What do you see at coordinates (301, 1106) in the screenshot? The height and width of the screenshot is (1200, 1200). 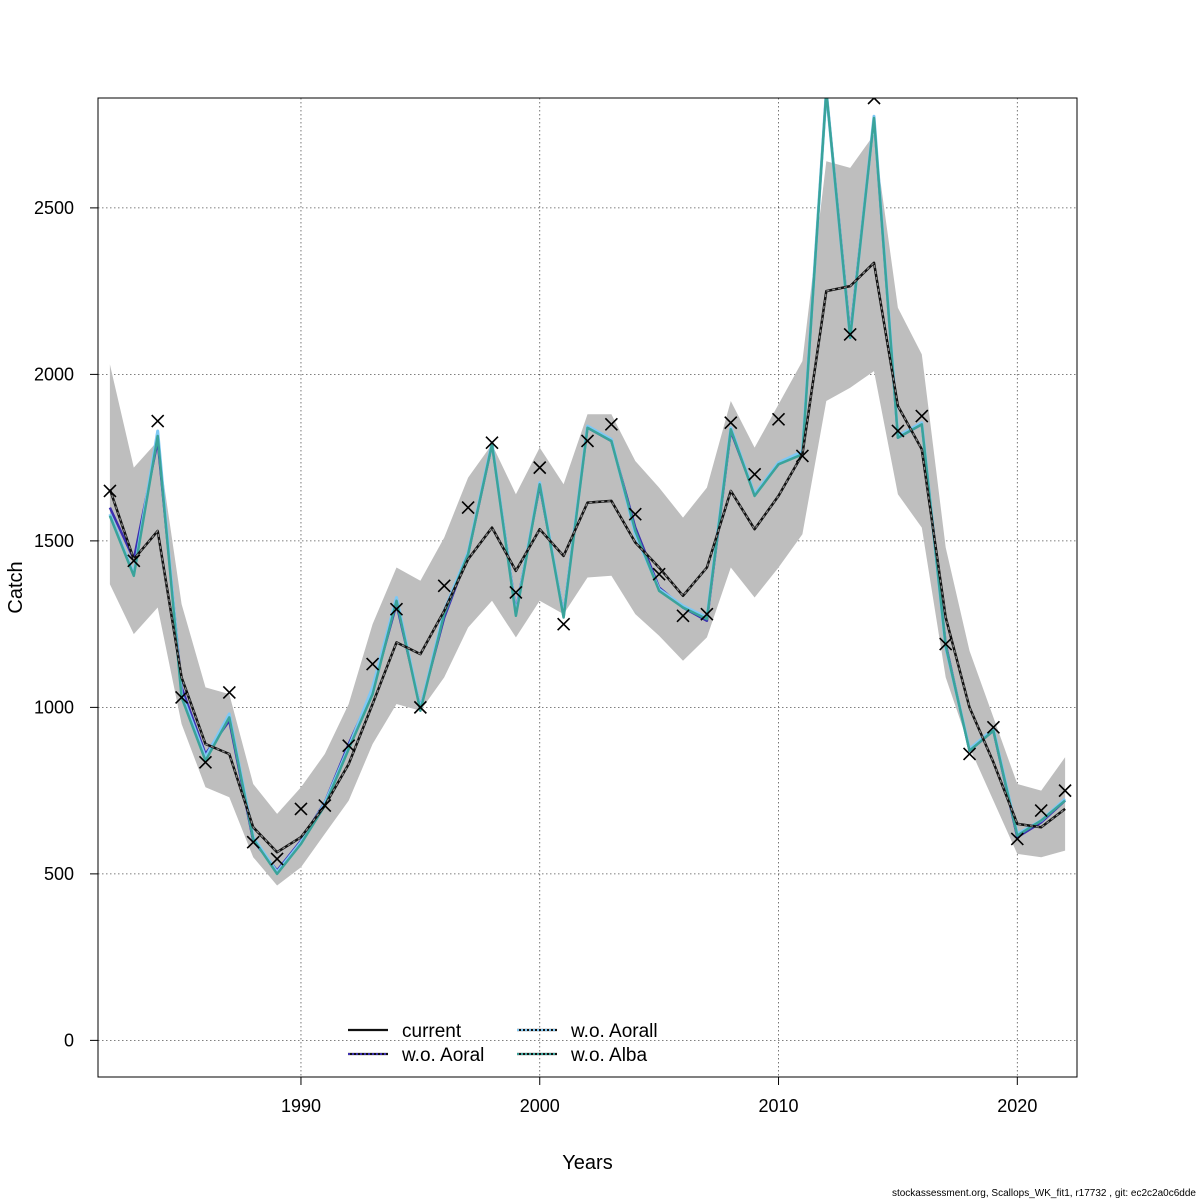 I see `x-tick-label: 1990` at bounding box center [301, 1106].